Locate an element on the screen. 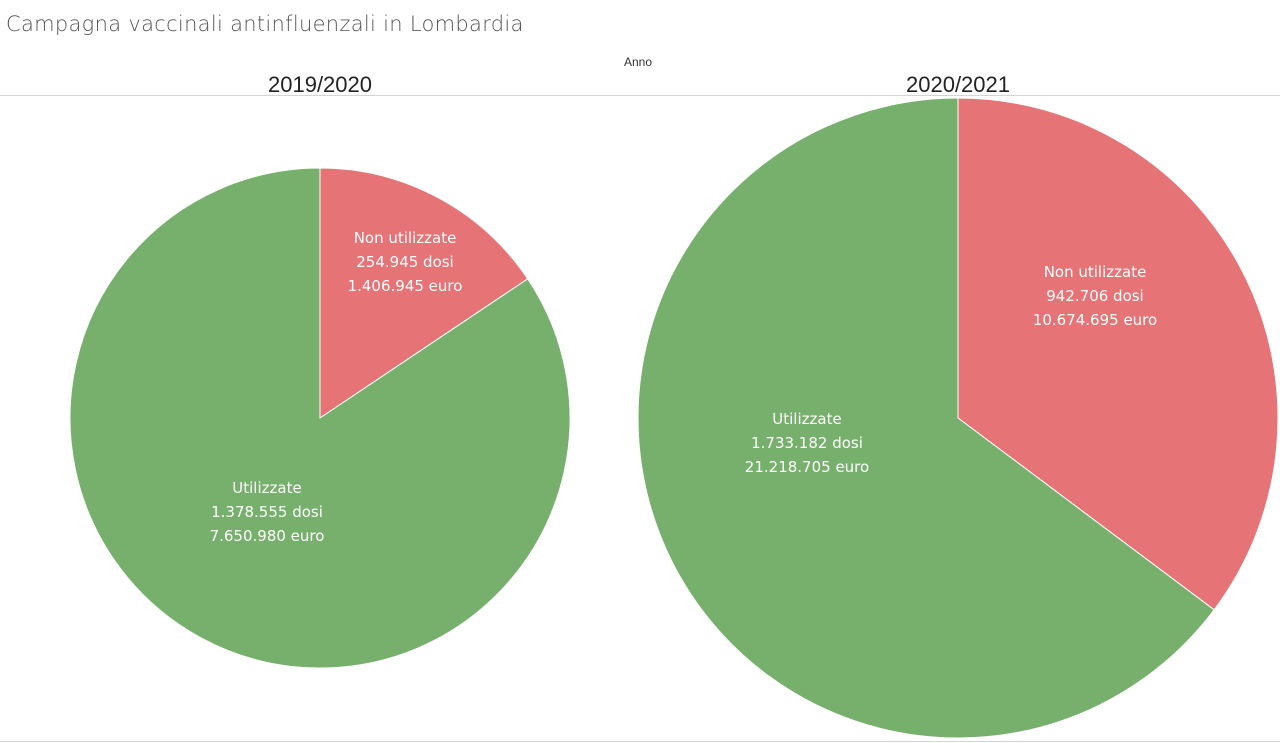 This screenshot has width=1280, height=743. slice-label-utilizzate: Utilizzate 1.733.182 dosi 21.218.705 euro is located at coordinates (807, 443).